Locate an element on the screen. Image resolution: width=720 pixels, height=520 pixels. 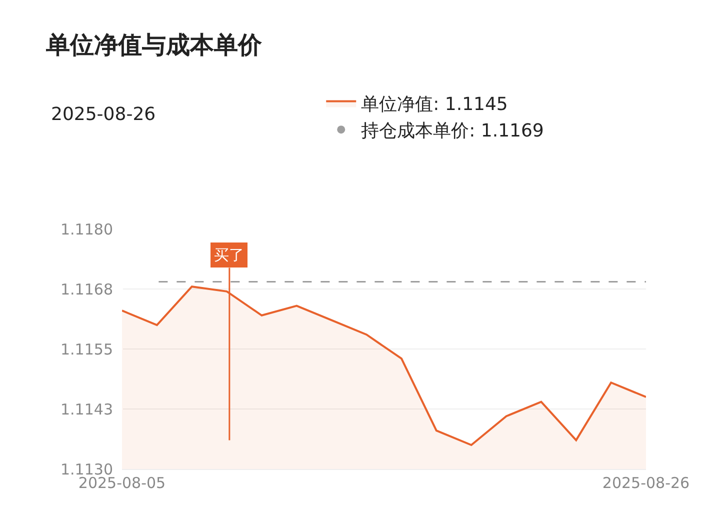
text: 2025-08-26 is located at coordinates (103, 114).